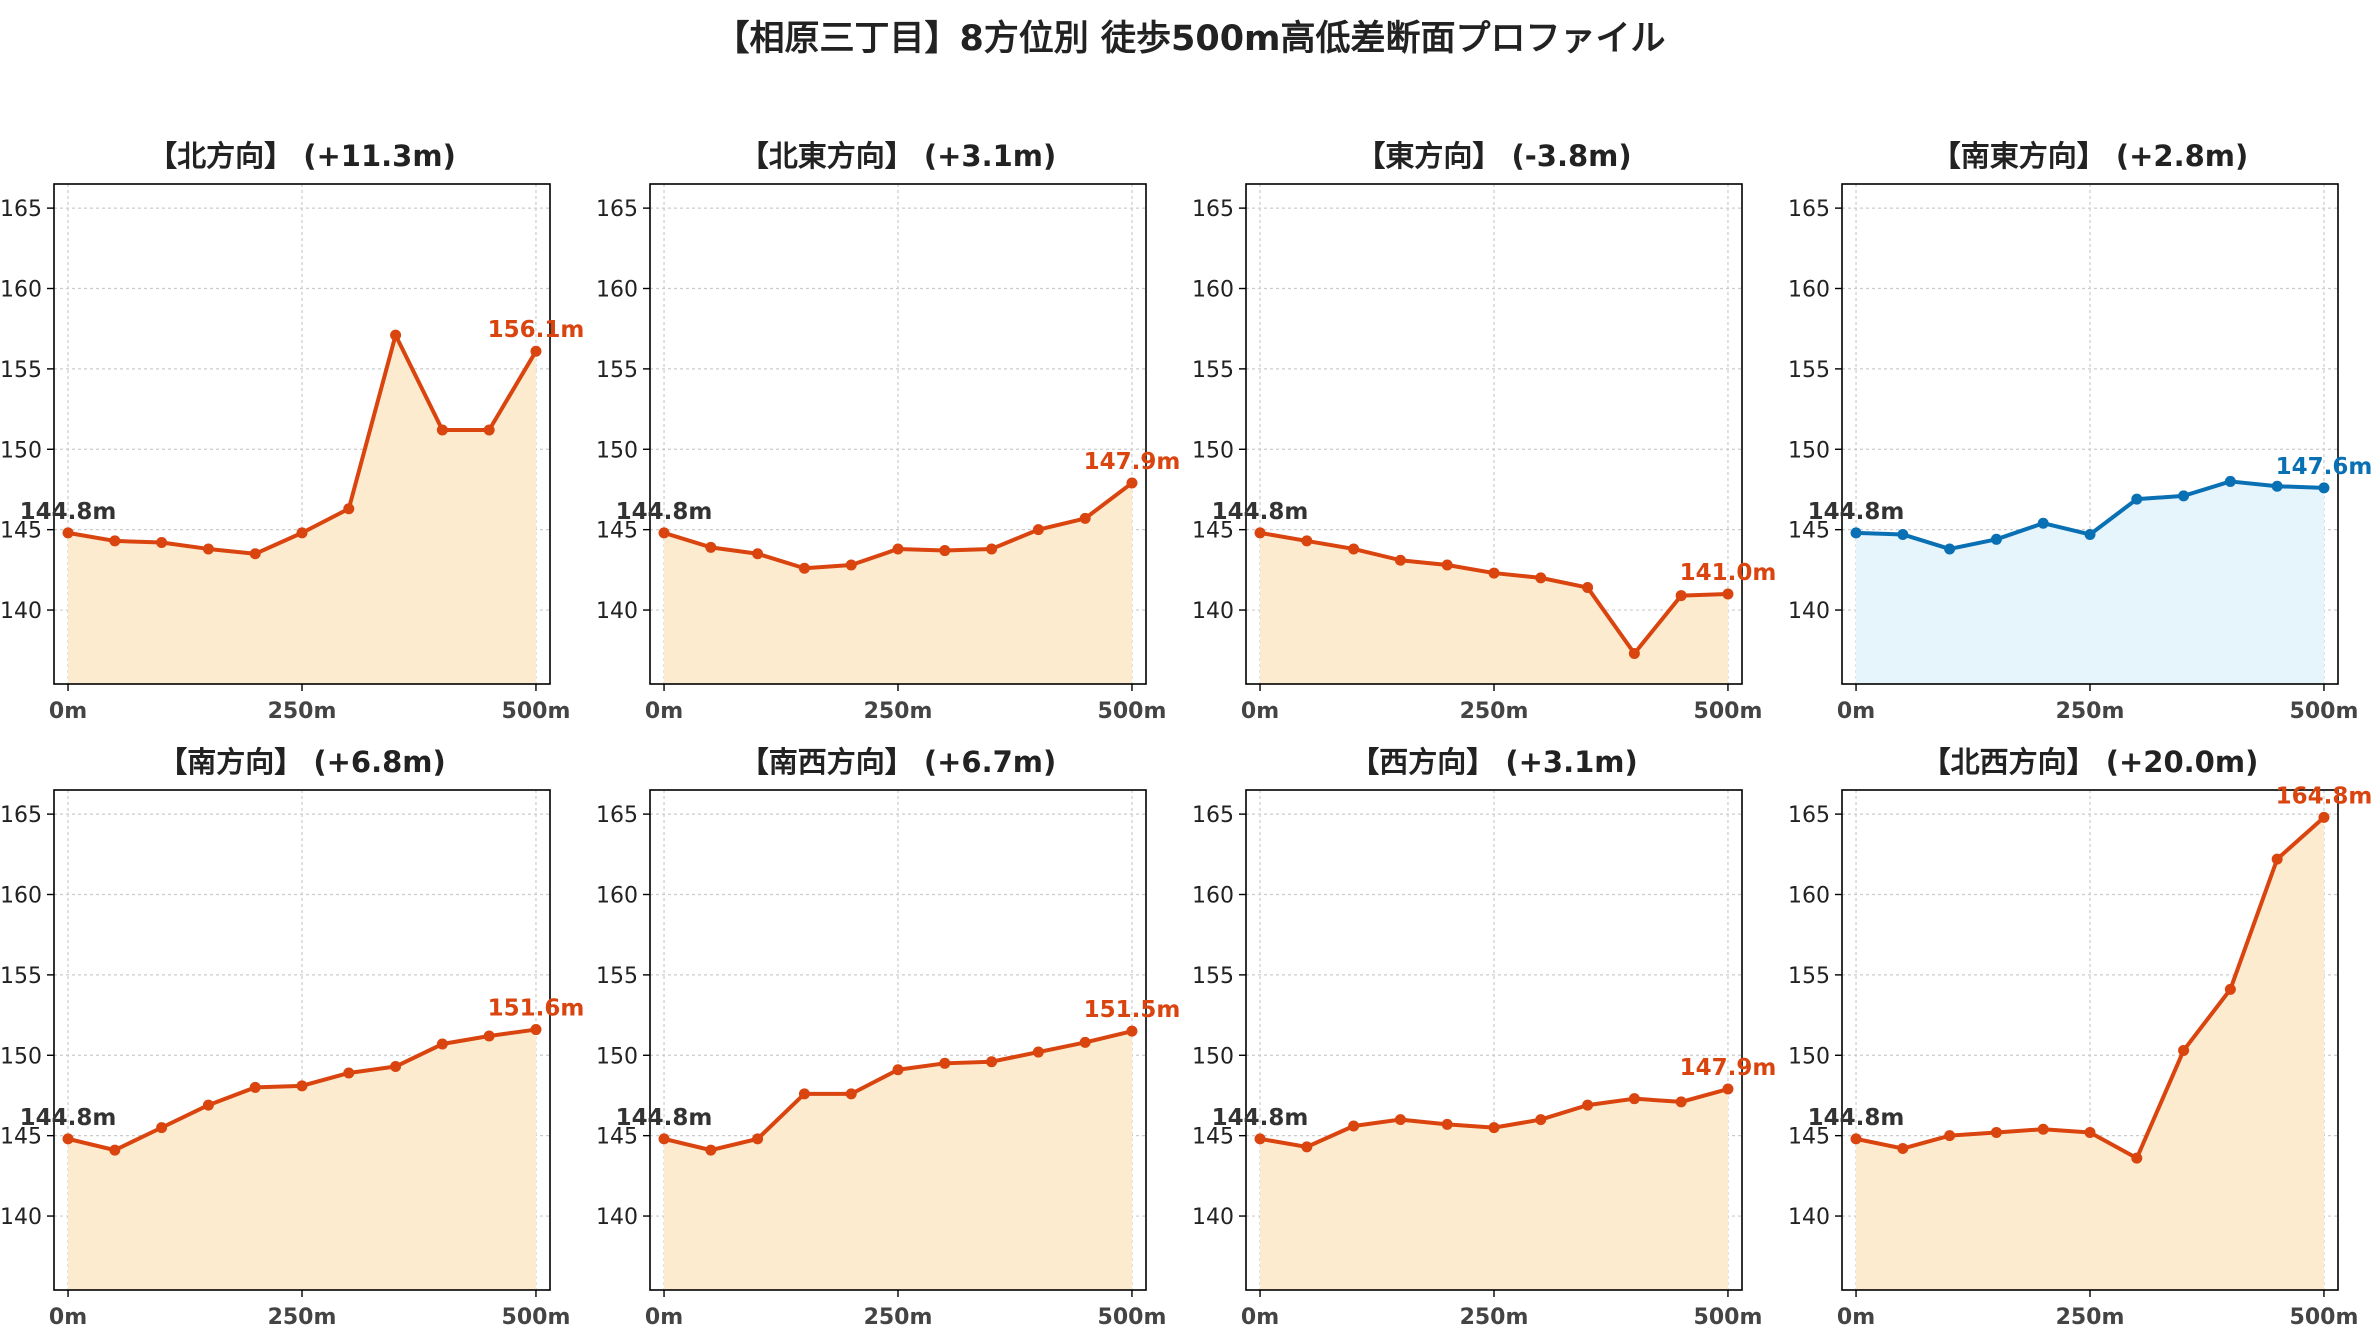 The height and width of the screenshot is (1340, 2380). I want to click on end-elevation-label: 151.5m, so click(1132, 1010).